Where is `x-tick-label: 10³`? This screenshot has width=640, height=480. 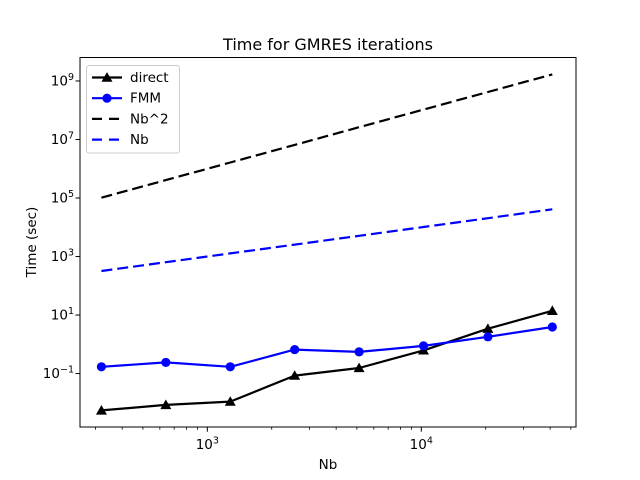 x-tick-label: 10³ is located at coordinates (207, 445).